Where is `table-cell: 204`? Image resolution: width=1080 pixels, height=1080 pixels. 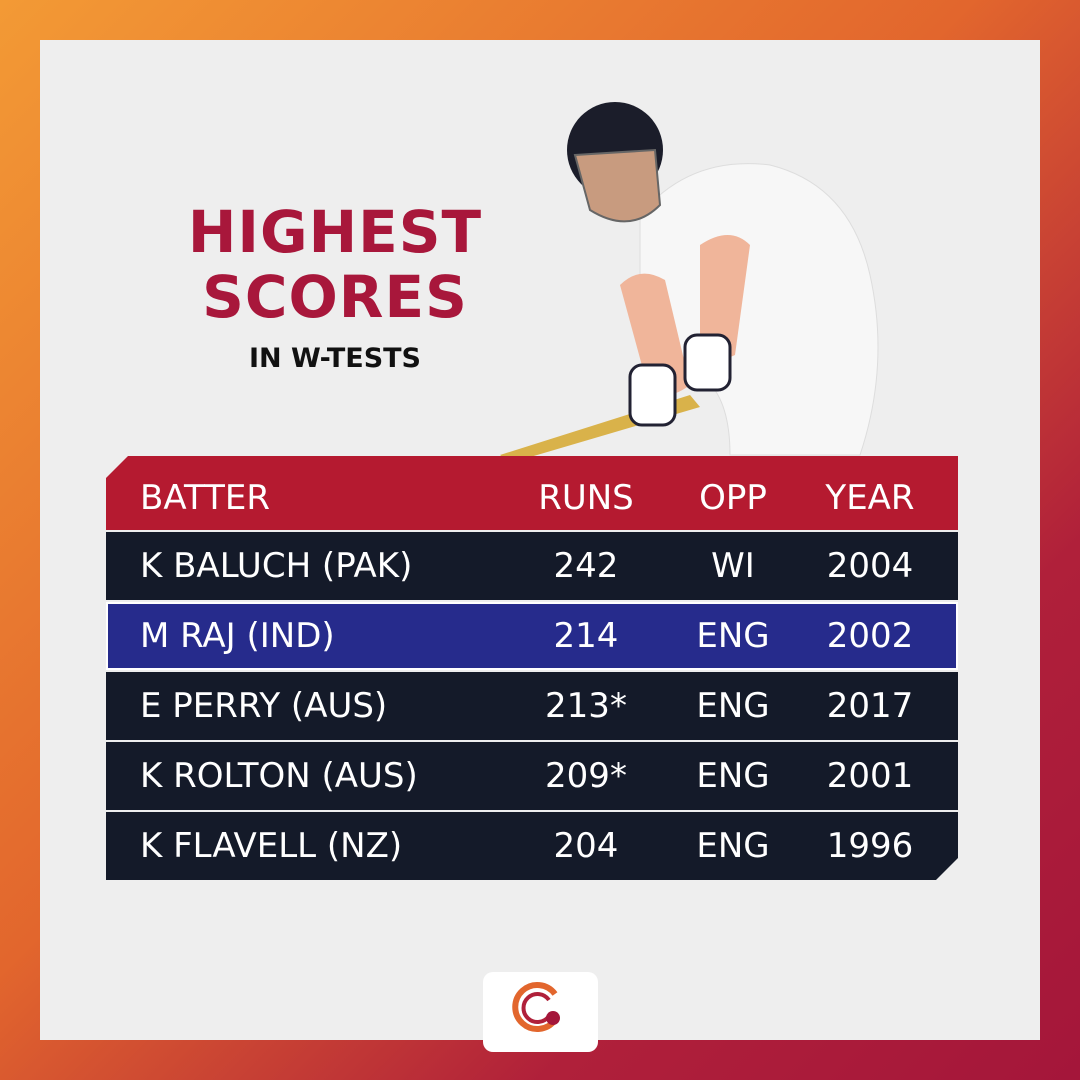
table-cell: 204 is located at coordinates (586, 846).